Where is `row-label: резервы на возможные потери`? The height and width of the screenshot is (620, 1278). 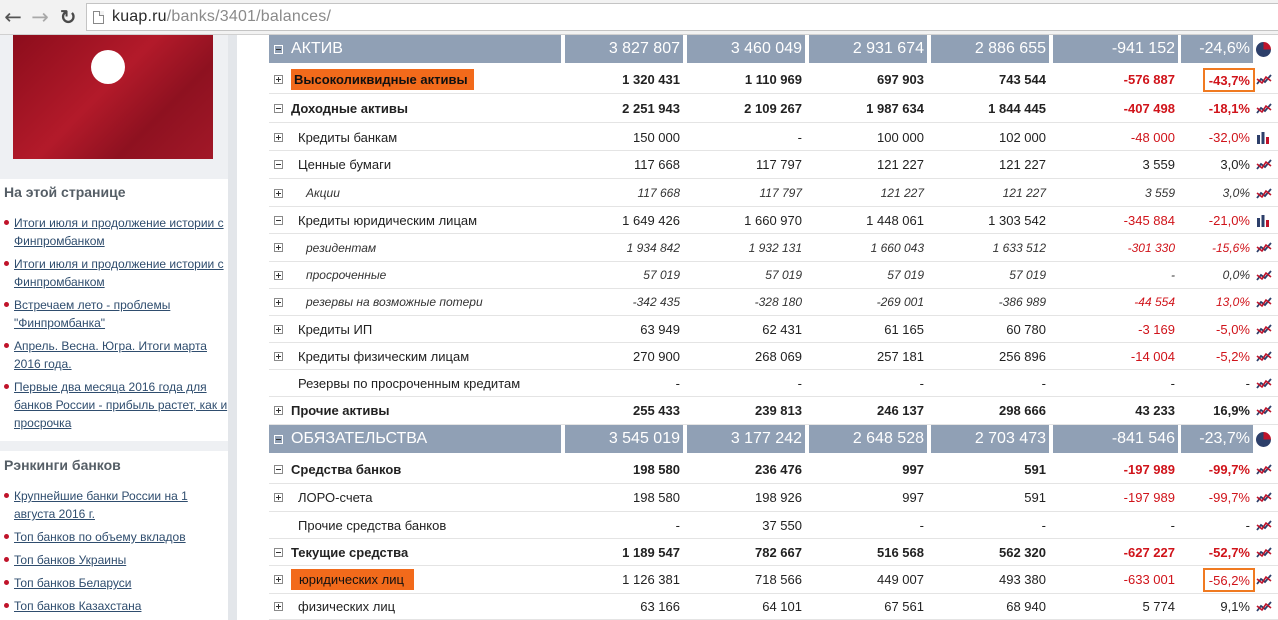 row-label: резервы на возможные потери is located at coordinates (394, 302).